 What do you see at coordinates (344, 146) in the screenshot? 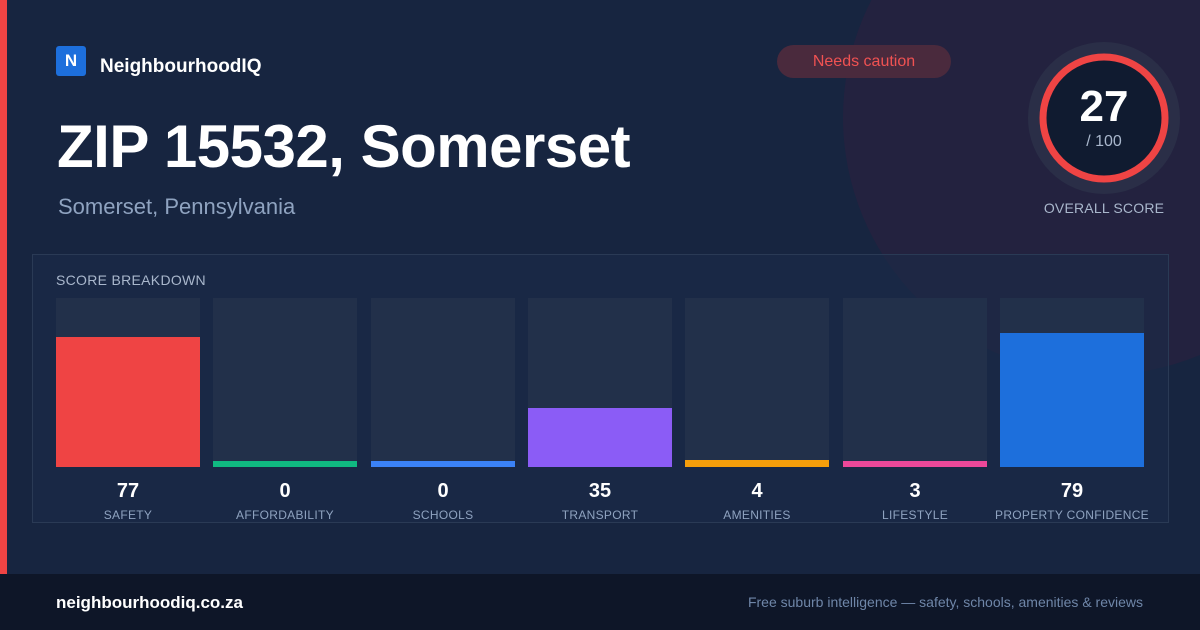
I see `page-title: ZIP 15532, Somerset` at bounding box center [344, 146].